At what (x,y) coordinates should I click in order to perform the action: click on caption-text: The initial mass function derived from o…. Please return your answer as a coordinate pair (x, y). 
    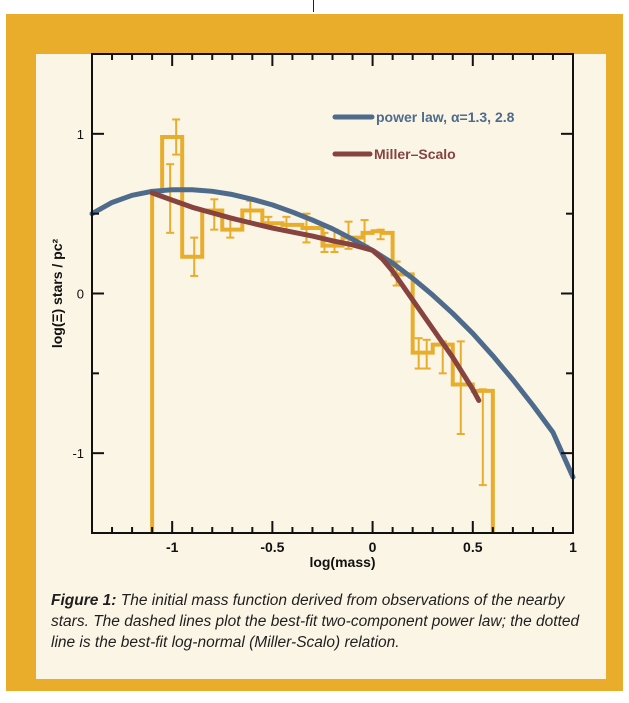
    Looking at the image, I should click on (315, 621).